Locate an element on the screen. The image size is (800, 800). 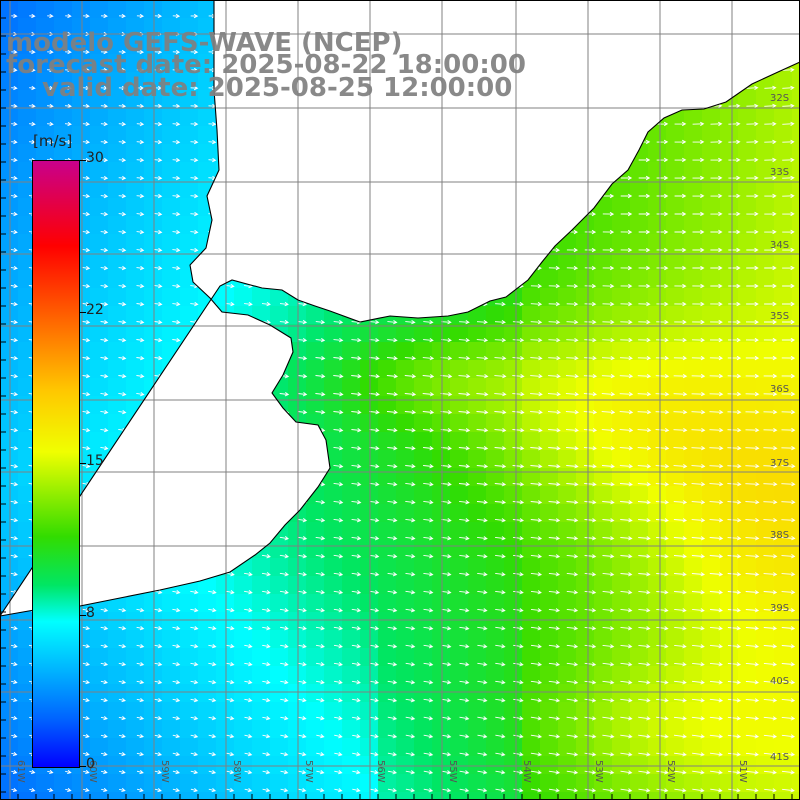
lat-label: 38S is located at coordinates (779, 535).